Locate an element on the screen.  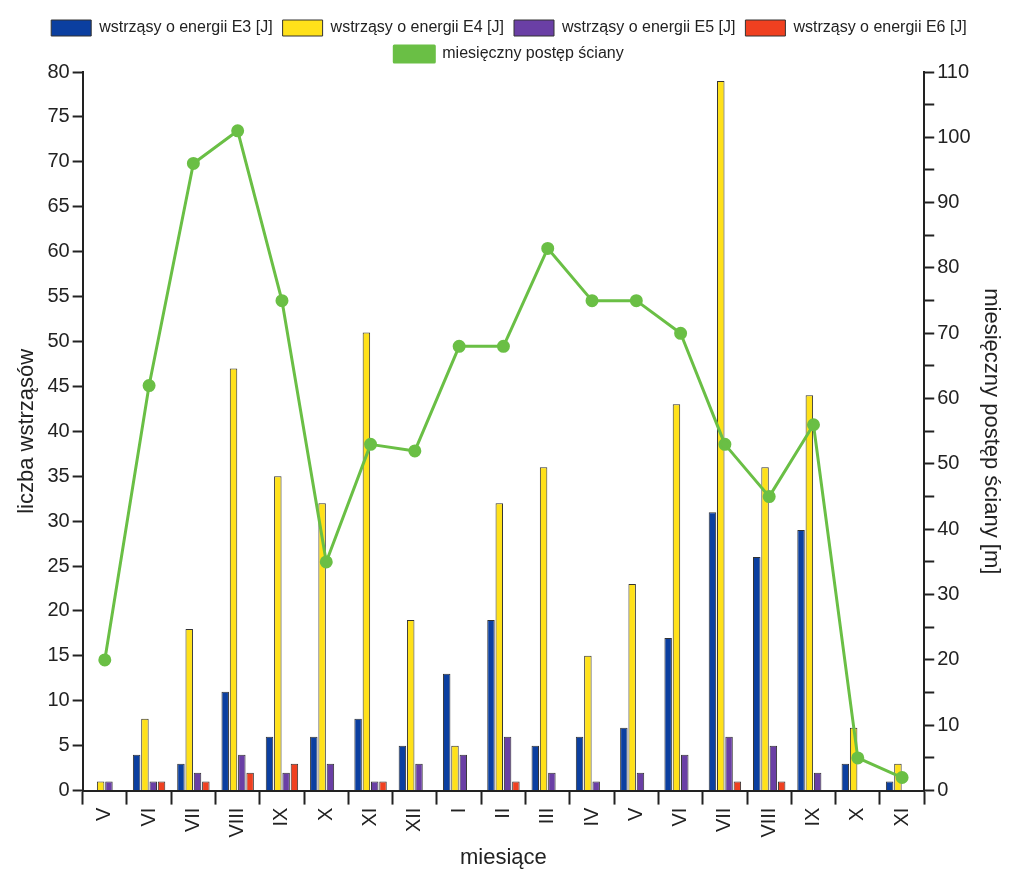
y-tick-label: 25 is located at coordinates (58, 564).